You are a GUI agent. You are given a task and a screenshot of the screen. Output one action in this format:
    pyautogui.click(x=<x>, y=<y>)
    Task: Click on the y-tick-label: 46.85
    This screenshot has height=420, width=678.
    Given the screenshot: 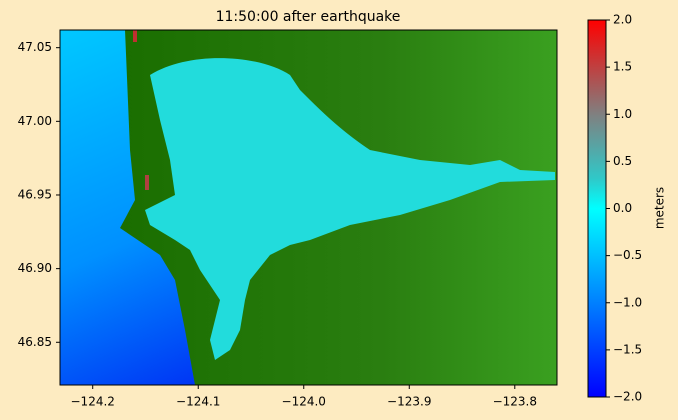 What is the action you would take?
    pyautogui.click(x=35, y=342)
    